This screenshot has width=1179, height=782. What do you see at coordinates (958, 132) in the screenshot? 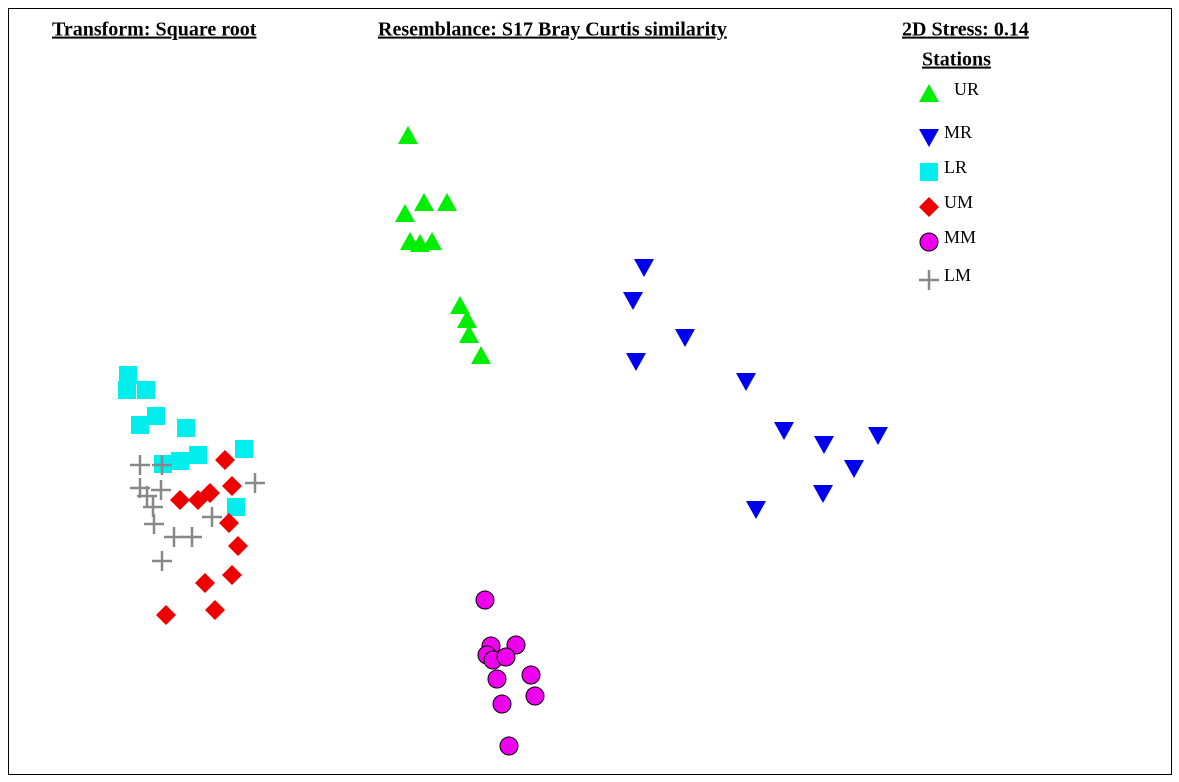
I see `legend-label: MR` at bounding box center [958, 132].